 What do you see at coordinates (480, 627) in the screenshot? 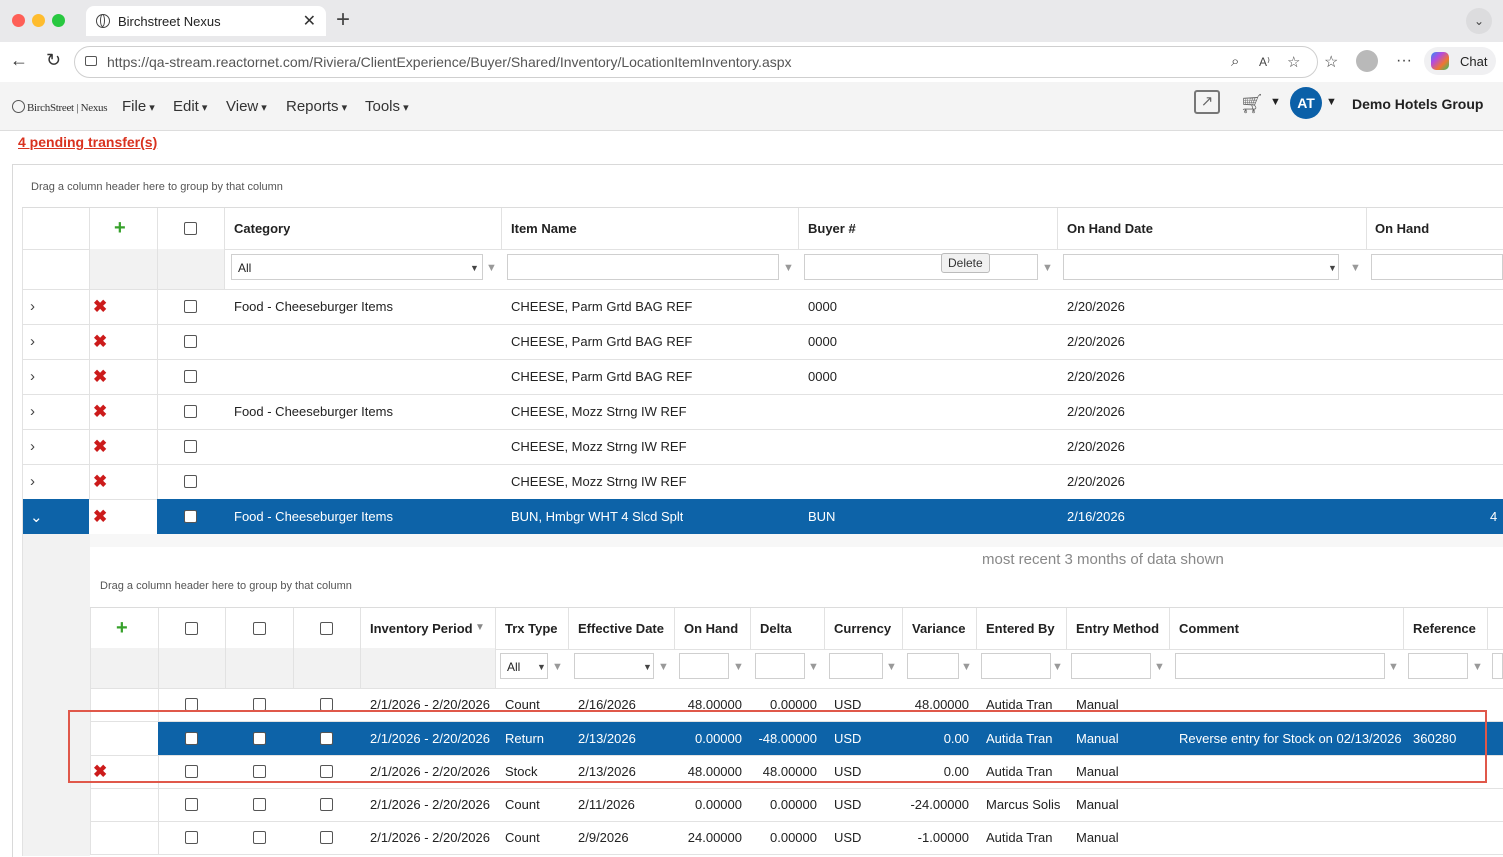
I see `filter-active-icon: ▼` at bounding box center [480, 627].